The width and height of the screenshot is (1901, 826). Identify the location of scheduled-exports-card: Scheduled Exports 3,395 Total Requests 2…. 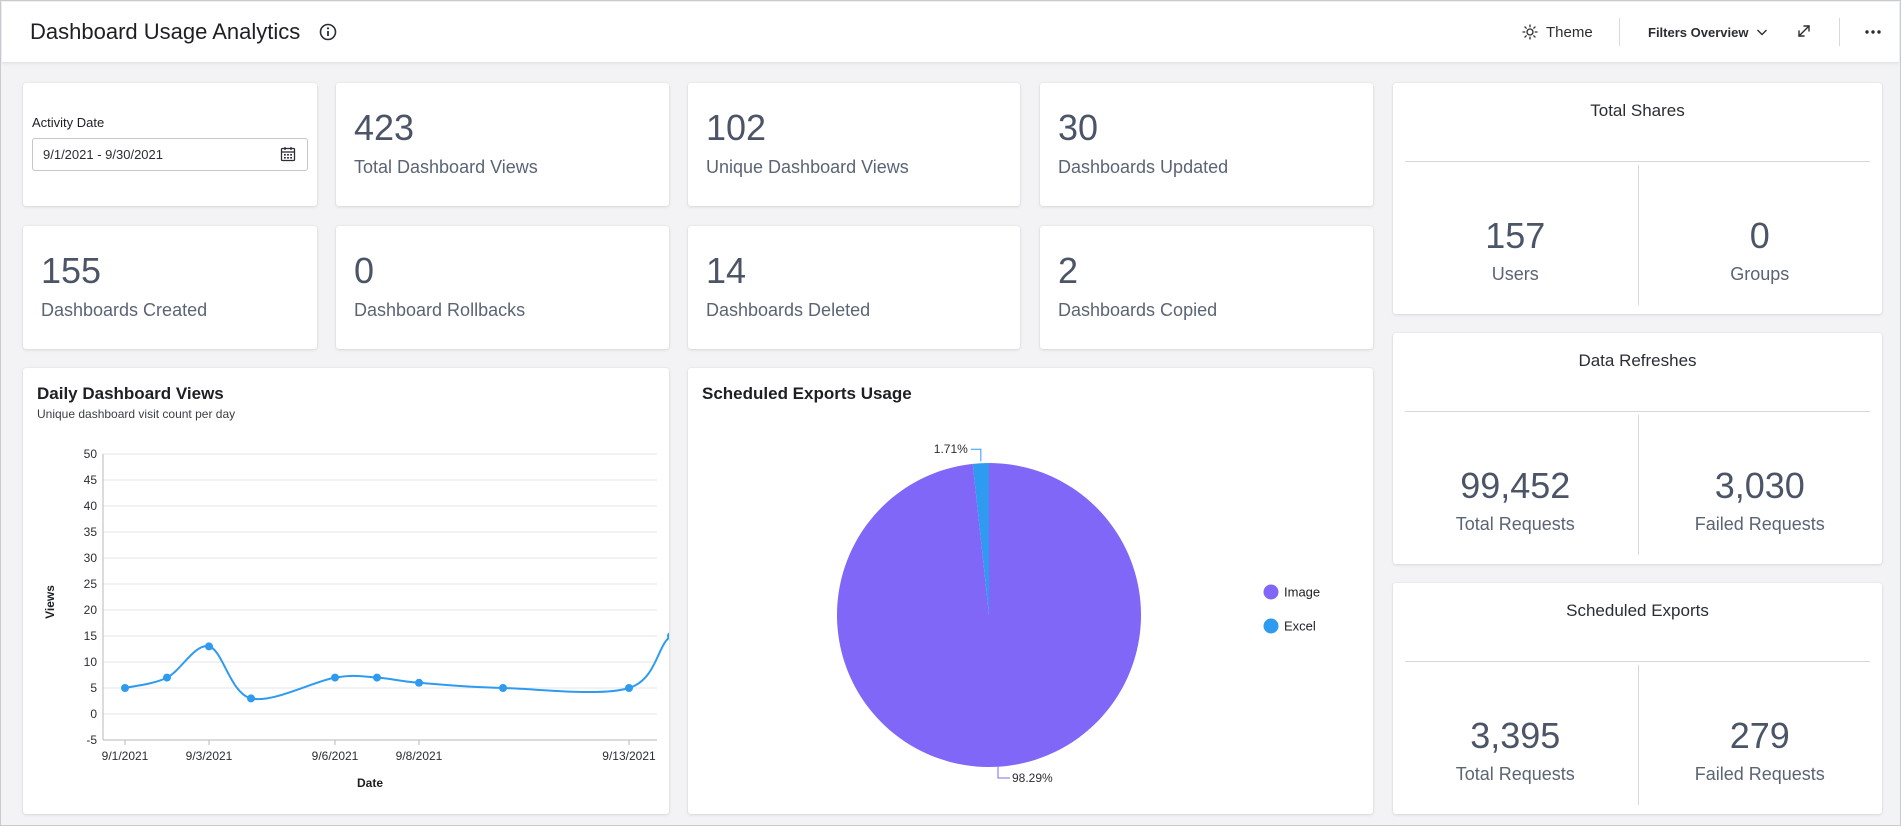
(1637, 698).